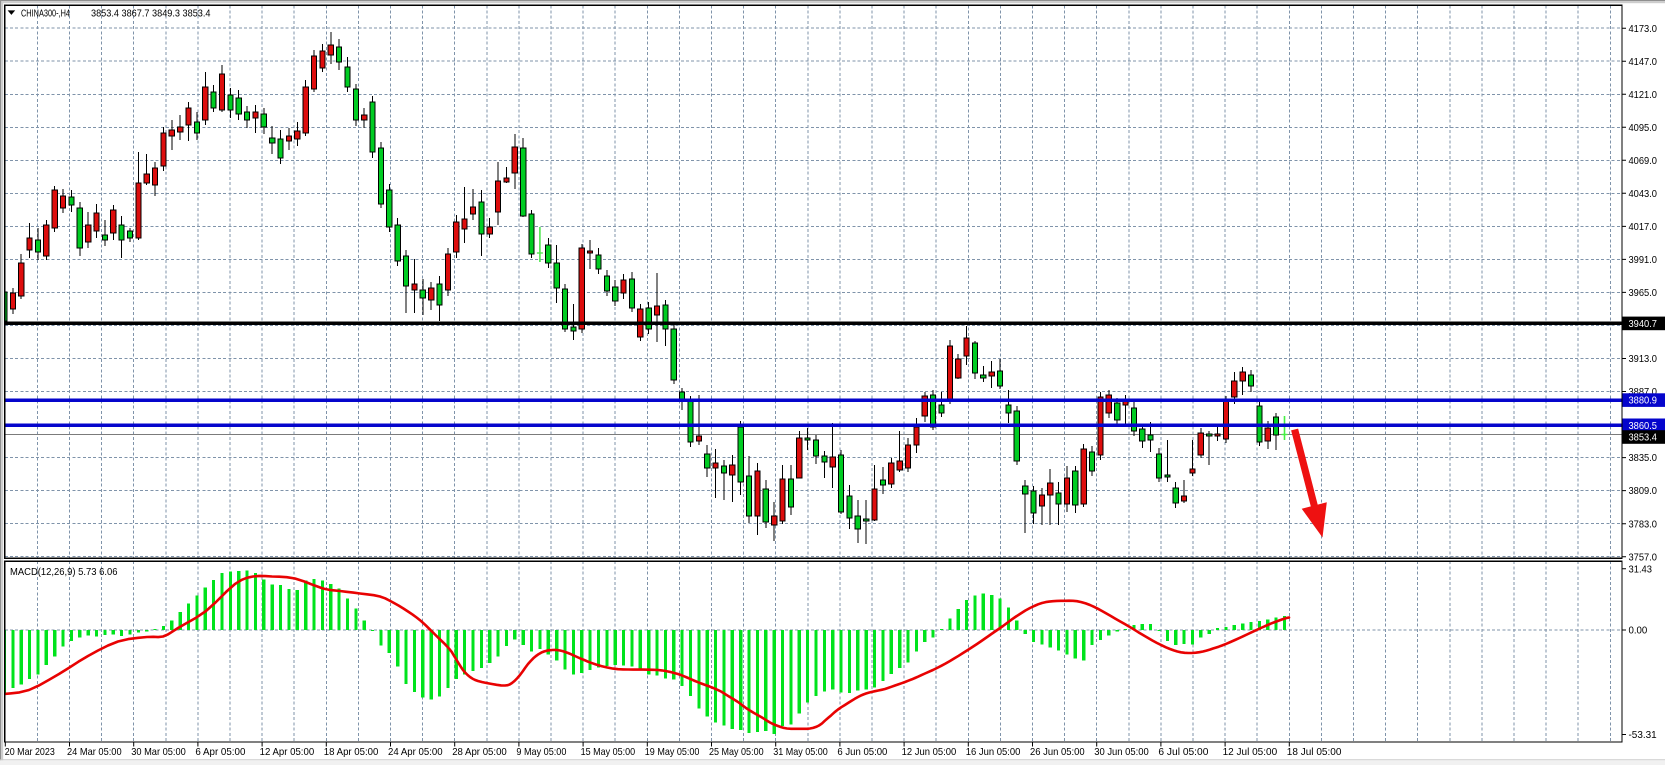 The image size is (1665, 765). What do you see at coordinates (1643, 29) in the screenshot?
I see `svg-text: 4173.0` at bounding box center [1643, 29].